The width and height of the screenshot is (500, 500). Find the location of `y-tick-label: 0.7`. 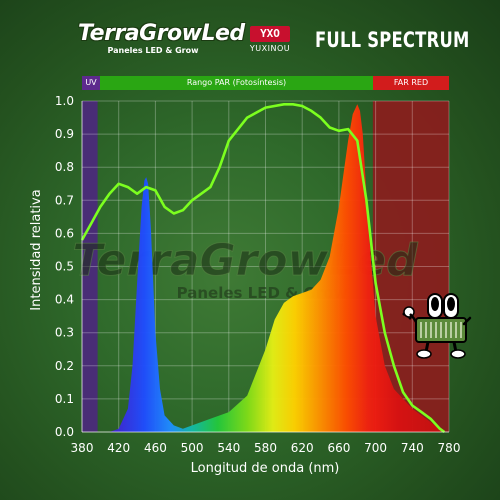

y-tick-label: 0.7 is located at coordinates (64, 200).